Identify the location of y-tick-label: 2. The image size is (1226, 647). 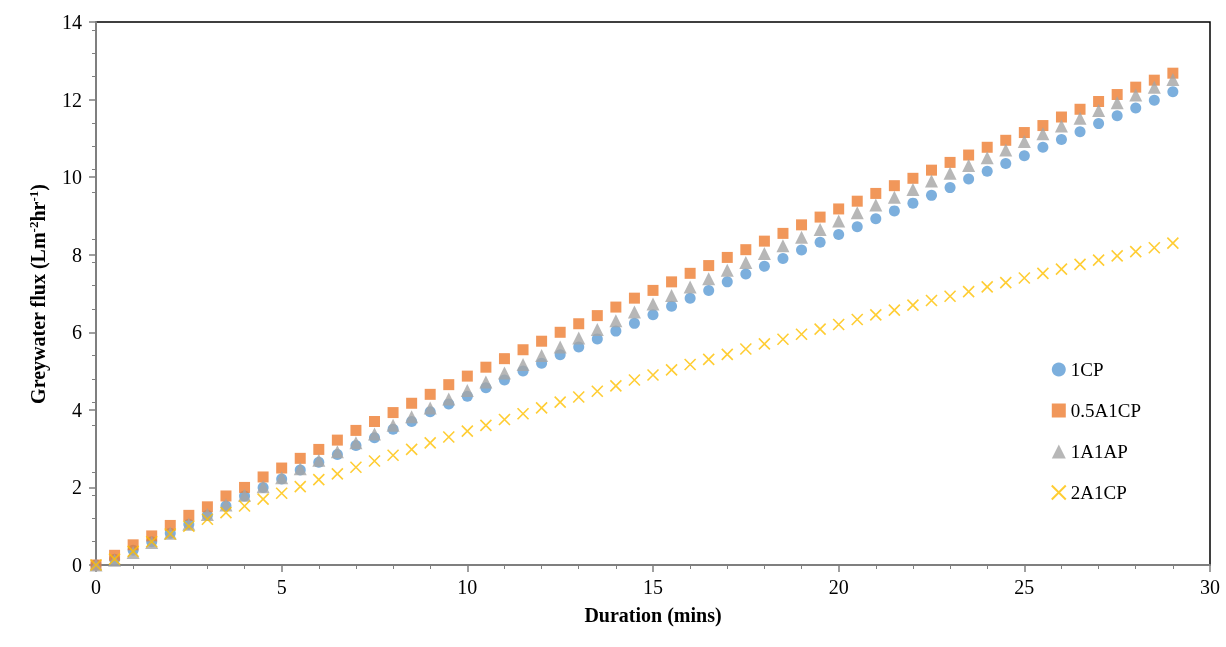
(77, 487).